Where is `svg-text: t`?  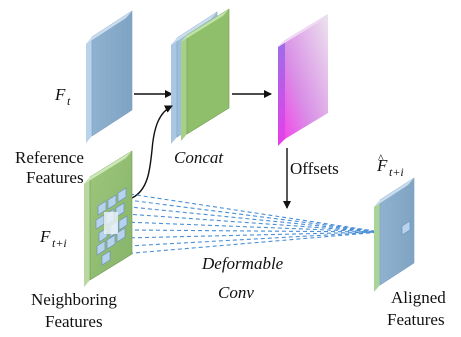 svg-text: t is located at coordinates (69, 101).